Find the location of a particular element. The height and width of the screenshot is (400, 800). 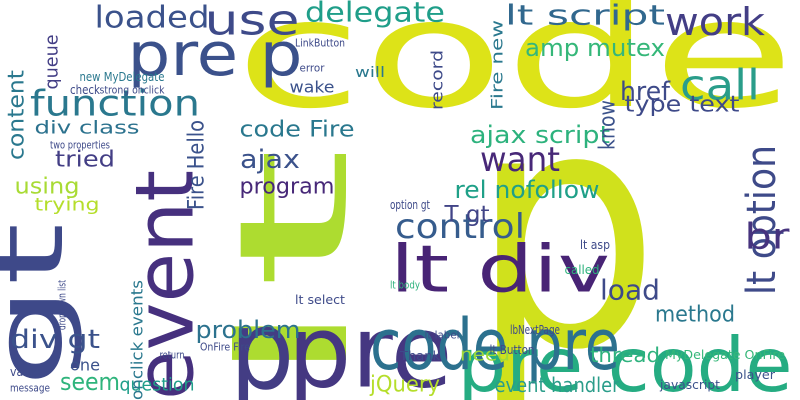

word: function is located at coordinates (115, 104).